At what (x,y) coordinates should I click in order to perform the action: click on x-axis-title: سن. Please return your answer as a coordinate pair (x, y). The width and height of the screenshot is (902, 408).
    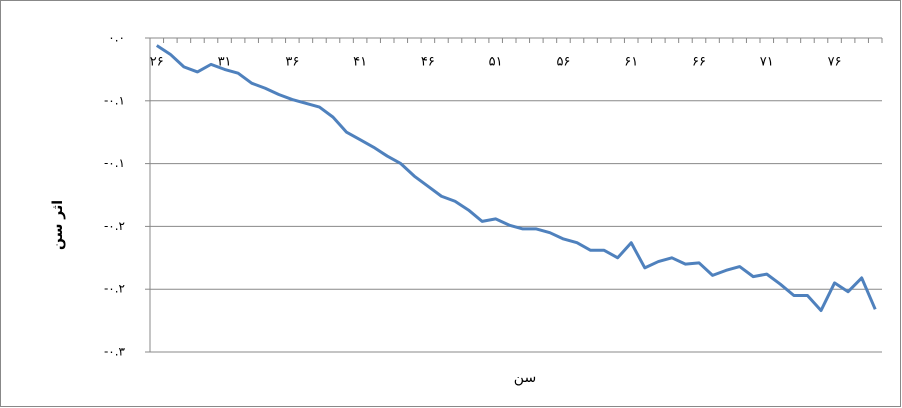
    Looking at the image, I should click on (525, 378).